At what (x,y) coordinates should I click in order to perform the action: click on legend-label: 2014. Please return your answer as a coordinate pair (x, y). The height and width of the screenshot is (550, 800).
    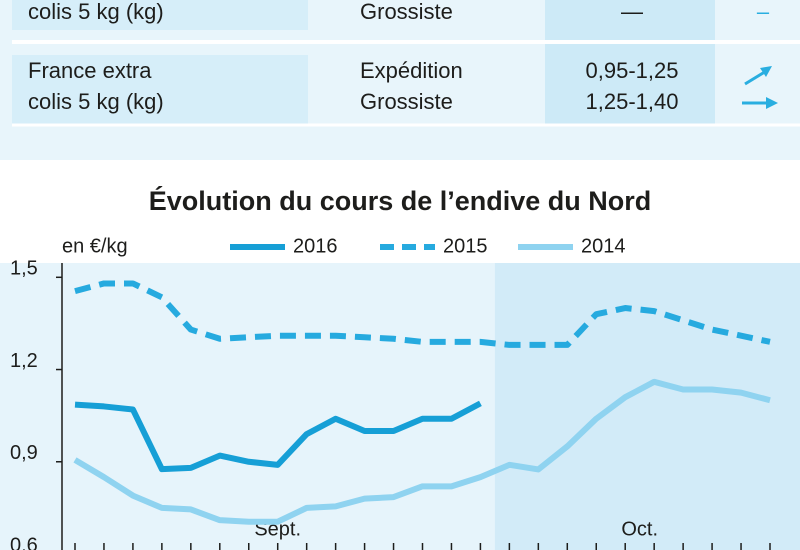
    Looking at the image, I should click on (603, 246).